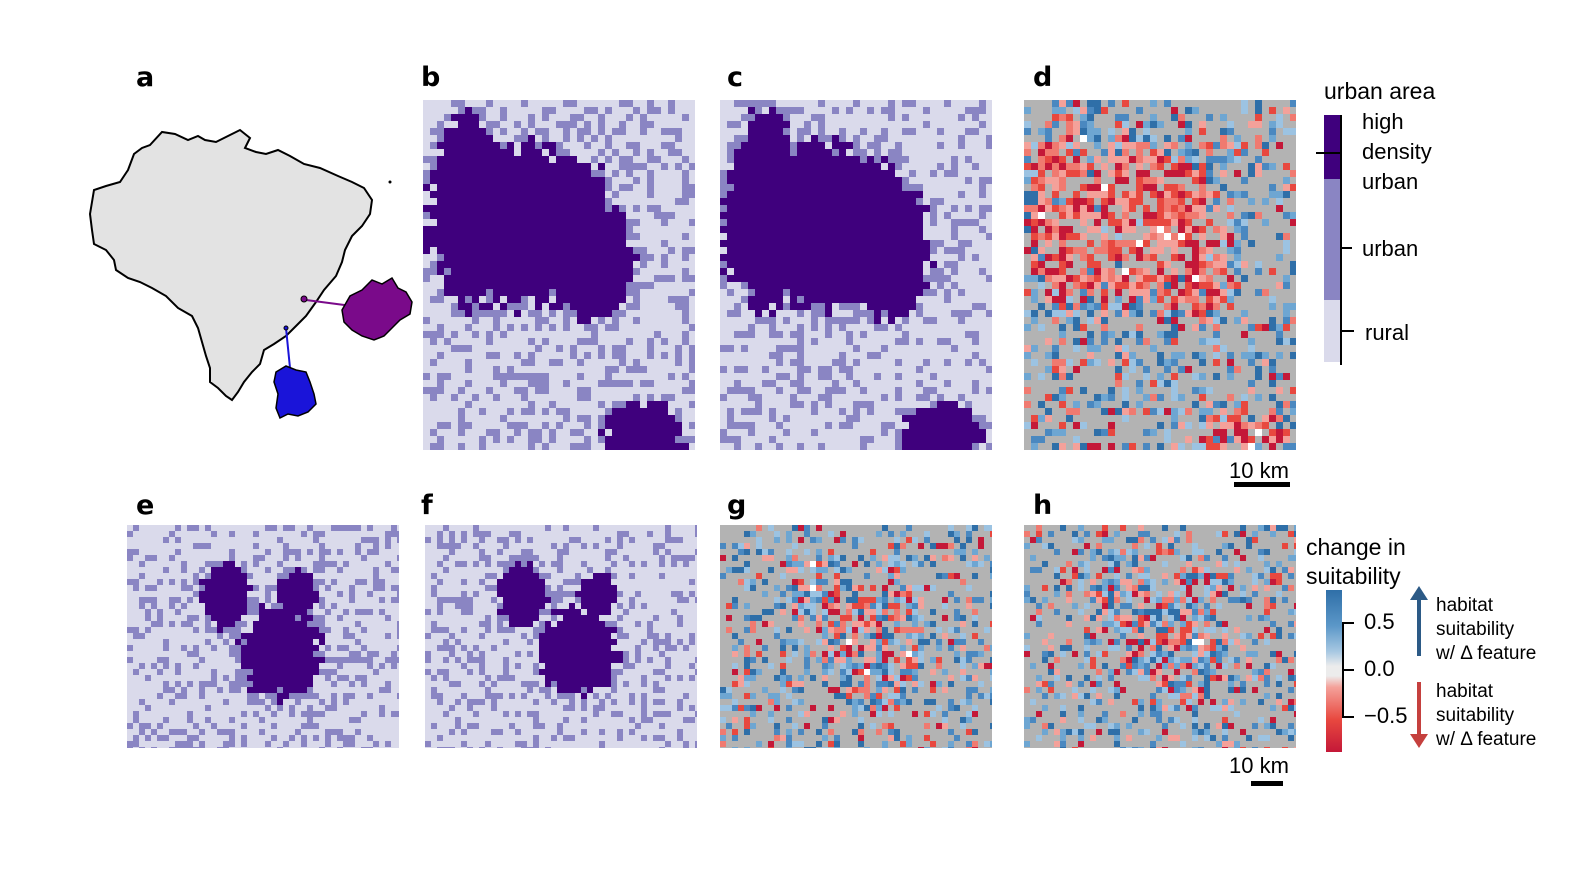  Describe the element at coordinates (1348, 623) in the screenshot. I see `change-tick-0.5` at that location.